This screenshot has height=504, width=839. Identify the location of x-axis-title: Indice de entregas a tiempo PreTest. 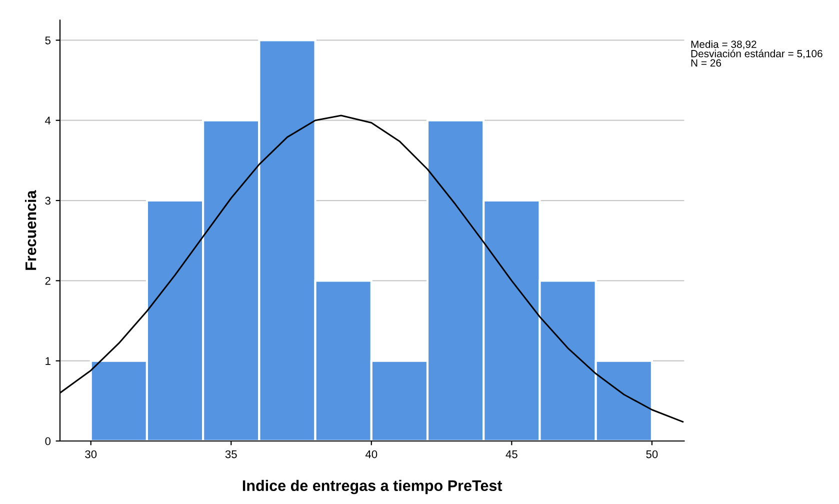
(372, 487).